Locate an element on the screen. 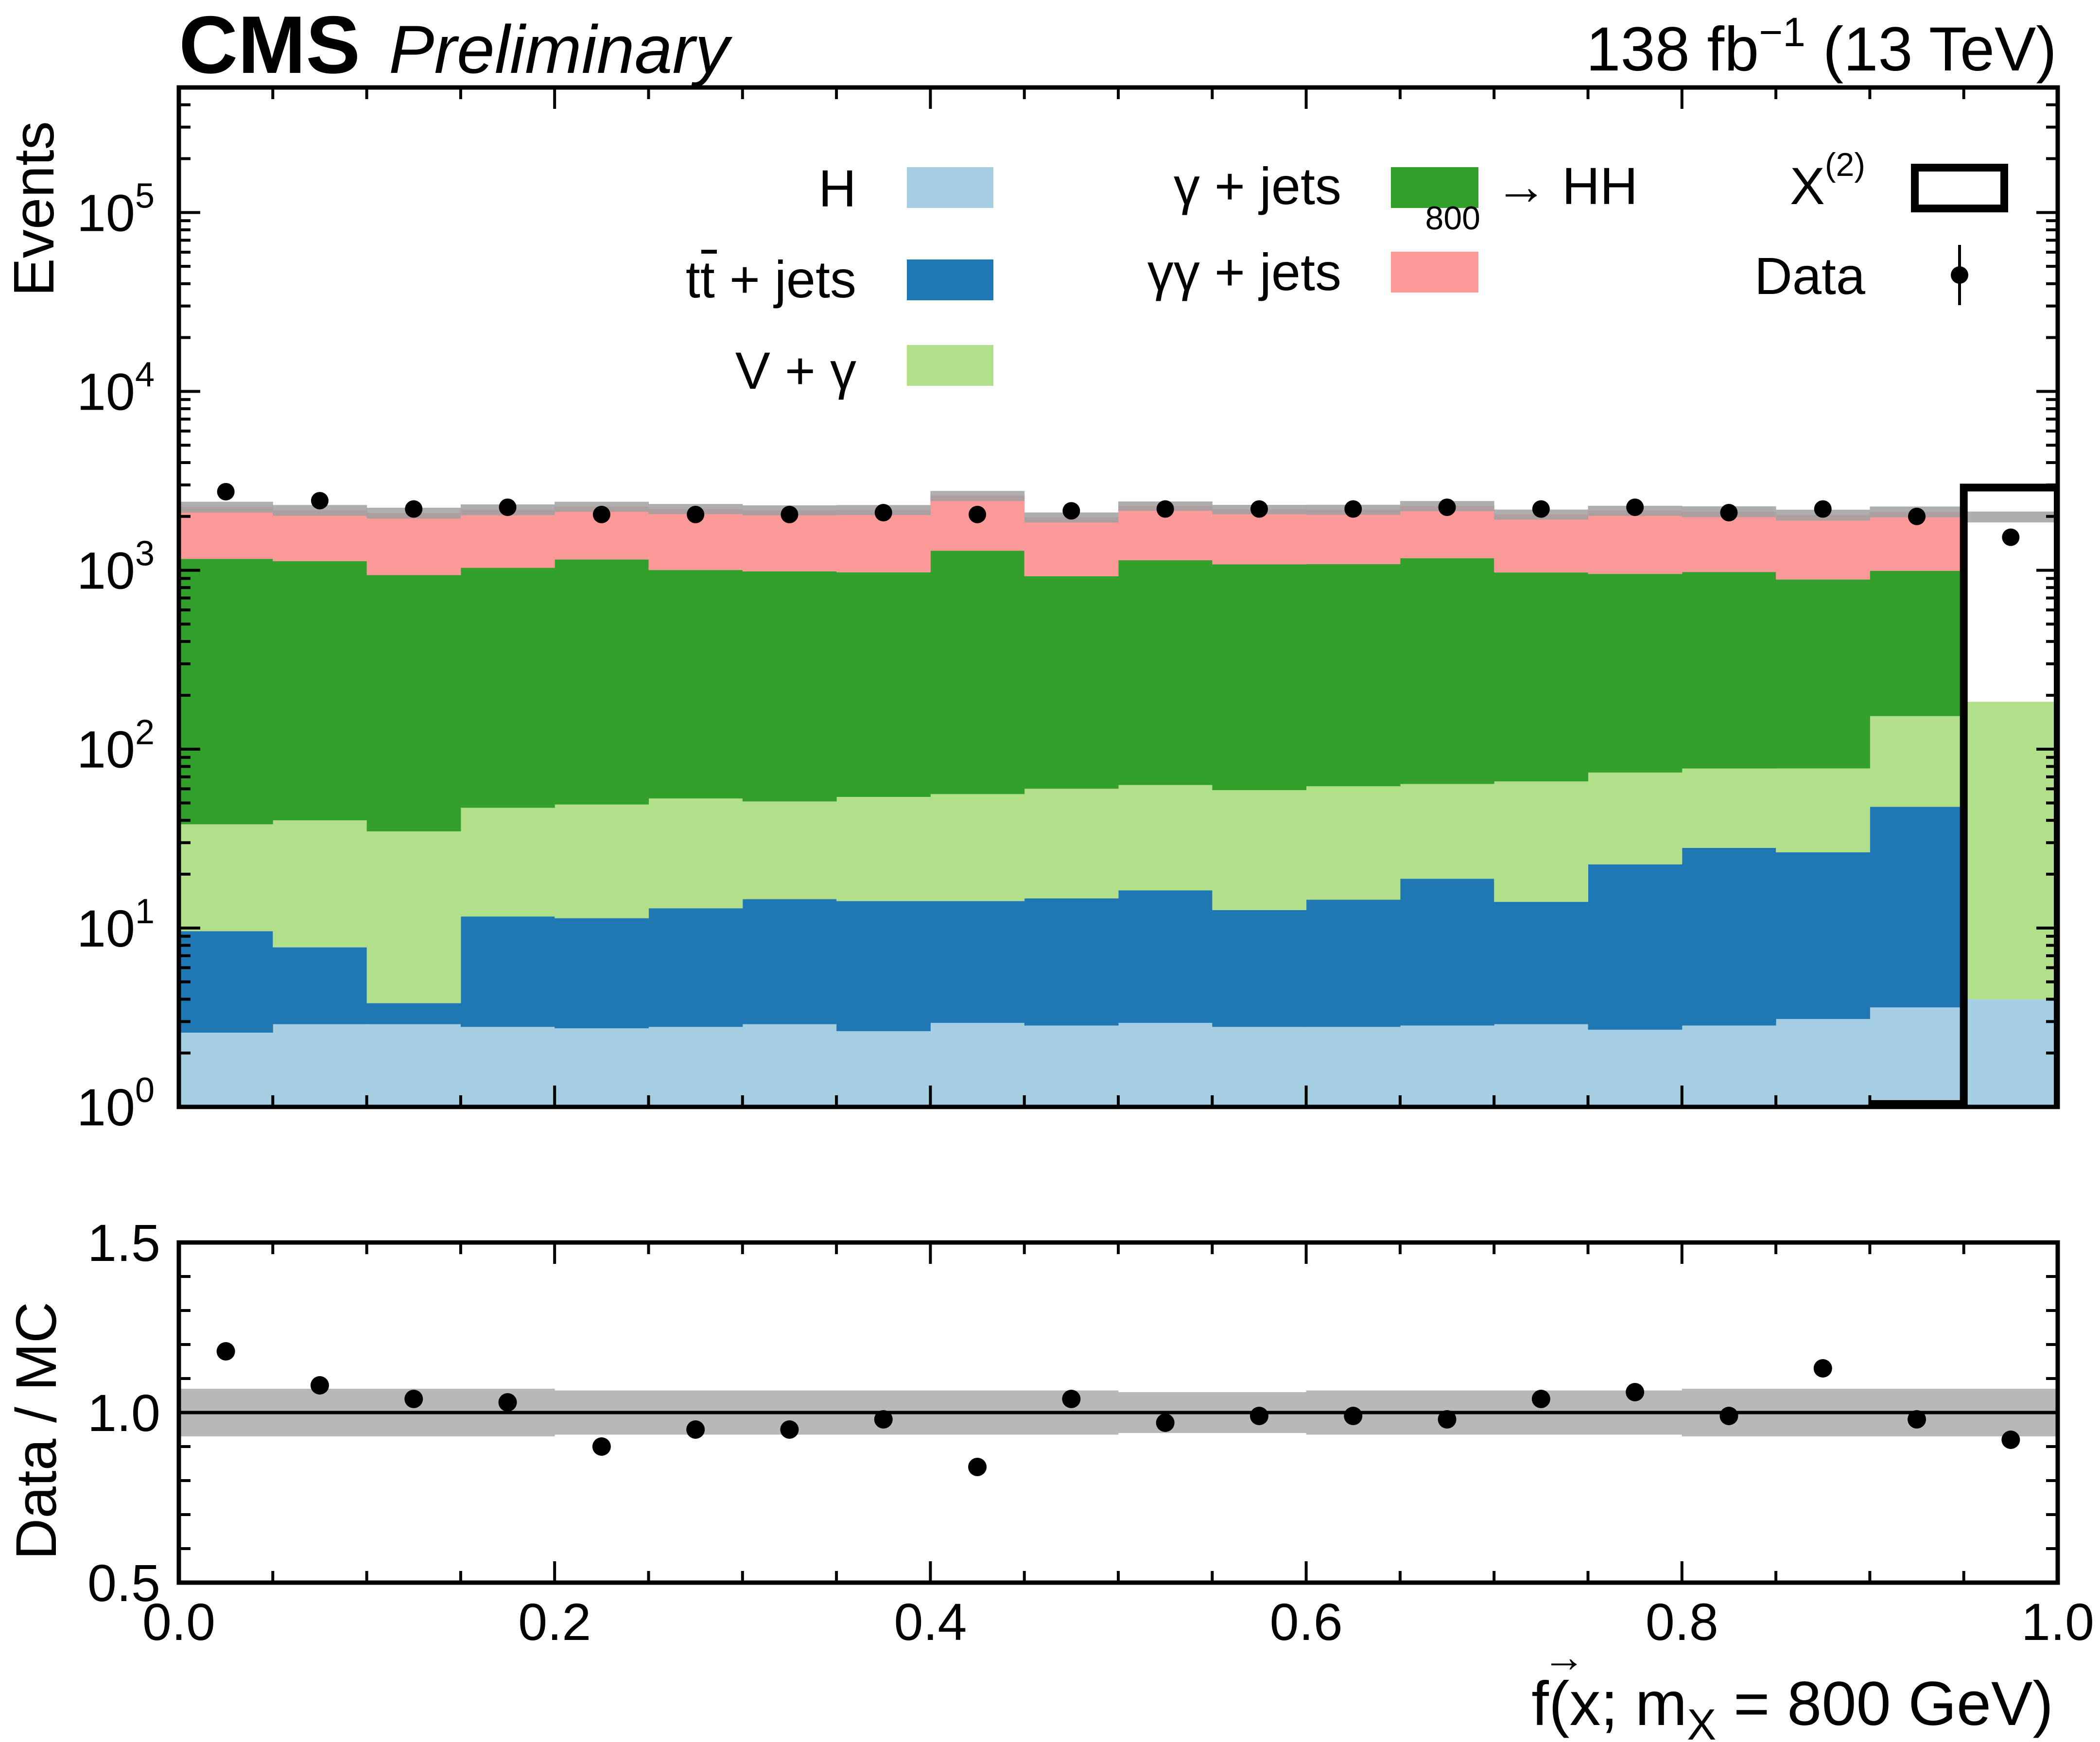 The width and height of the screenshot is (2100, 1742). legend-label-data: Data is located at coordinates (1810, 275).